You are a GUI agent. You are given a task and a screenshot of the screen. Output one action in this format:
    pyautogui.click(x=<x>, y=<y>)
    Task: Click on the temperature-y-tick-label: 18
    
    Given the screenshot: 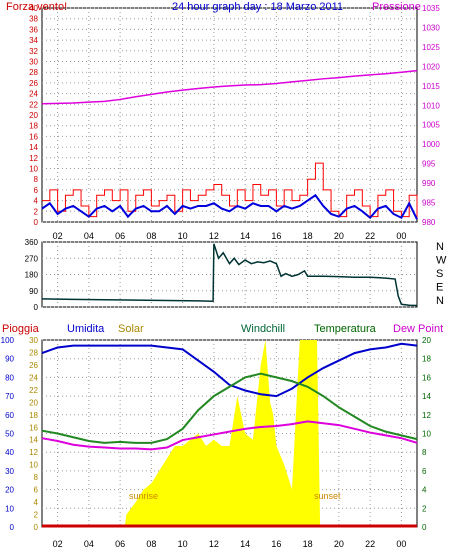 What is the action you would take?
    pyautogui.click(x=426, y=359)
    